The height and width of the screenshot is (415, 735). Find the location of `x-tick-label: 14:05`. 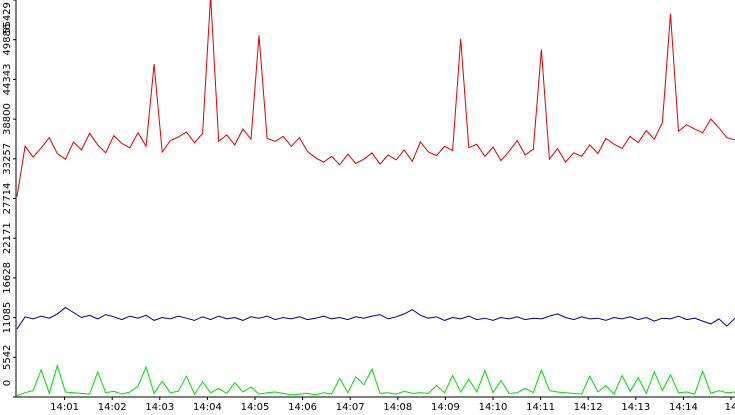

x-tick-label: 14:05 is located at coordinates (255, 407).